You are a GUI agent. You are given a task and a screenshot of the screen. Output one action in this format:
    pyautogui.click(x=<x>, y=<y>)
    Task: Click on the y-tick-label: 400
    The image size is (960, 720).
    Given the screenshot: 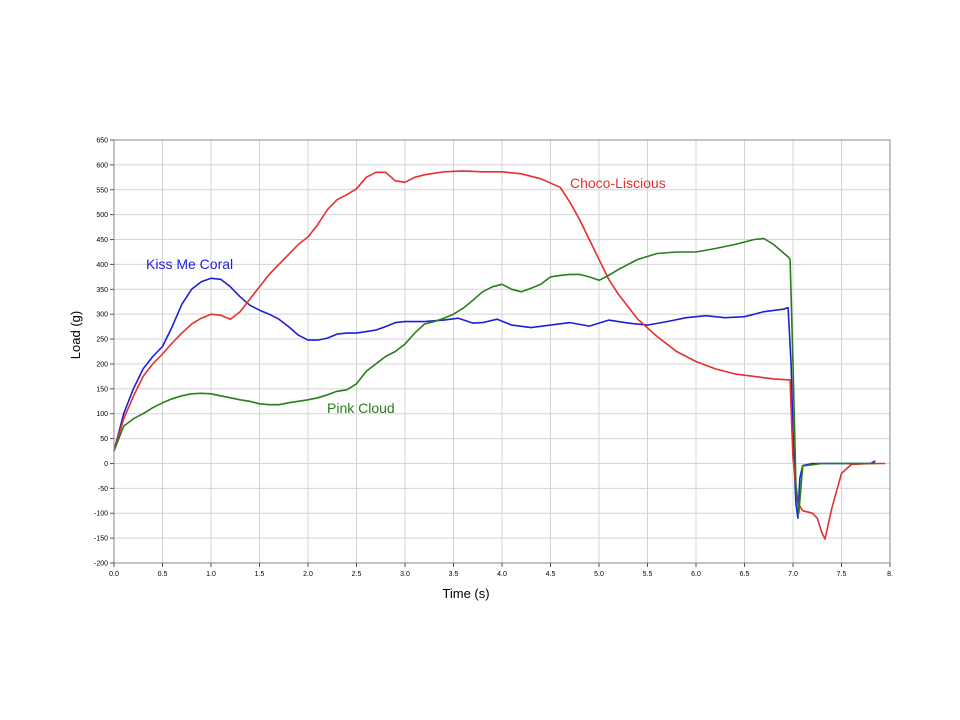 What is the action you would take?
    pyautogui.click(x=102, y=265)
    